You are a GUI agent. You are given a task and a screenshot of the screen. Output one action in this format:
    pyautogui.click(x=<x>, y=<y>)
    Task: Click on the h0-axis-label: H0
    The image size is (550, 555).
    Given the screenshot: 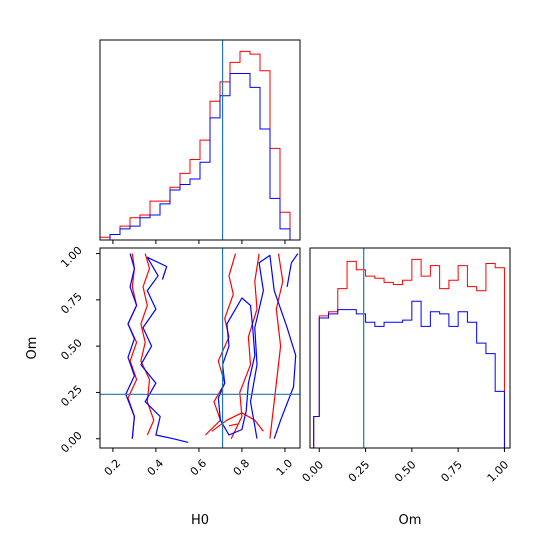 What is the action you would take?
    pyautogui.click(x=200, y=520)
    